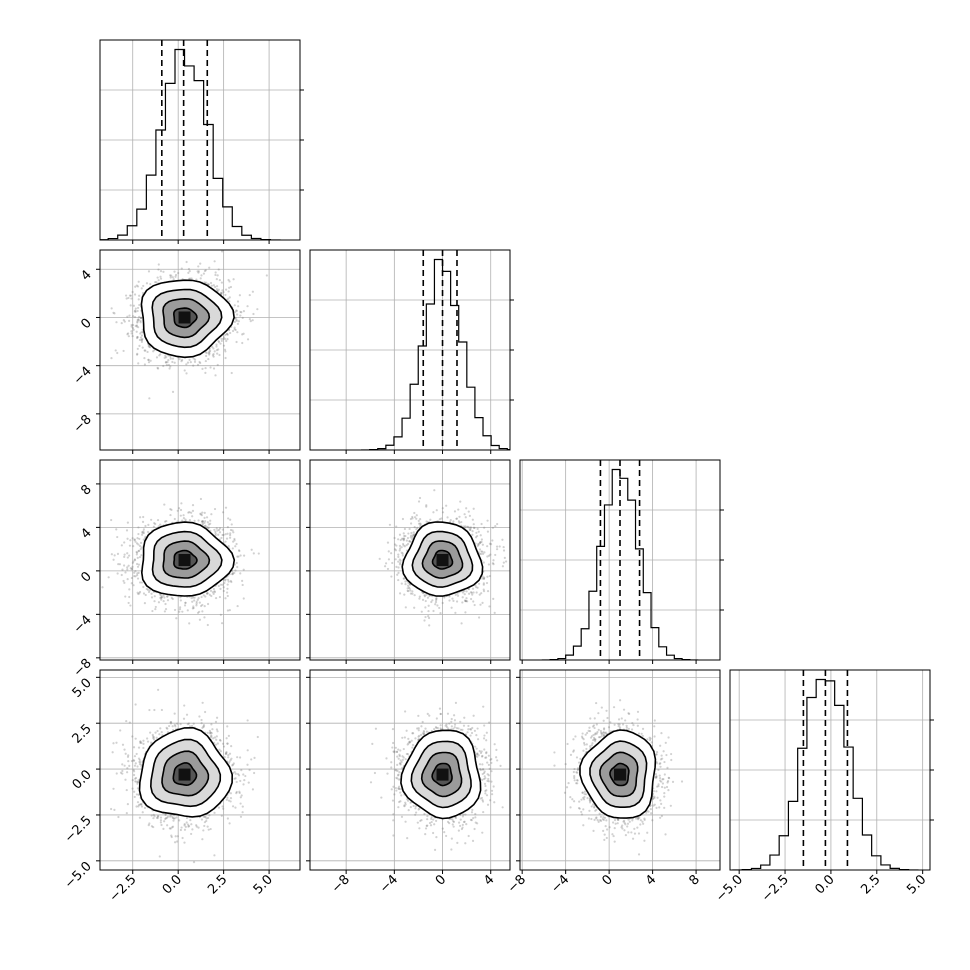 Image resolution: width=970 pixels, height=970 pixels. Describe the element at coordinates (82, 688) in the screenshot. I see `y-tick-label: 5.0` at that location.